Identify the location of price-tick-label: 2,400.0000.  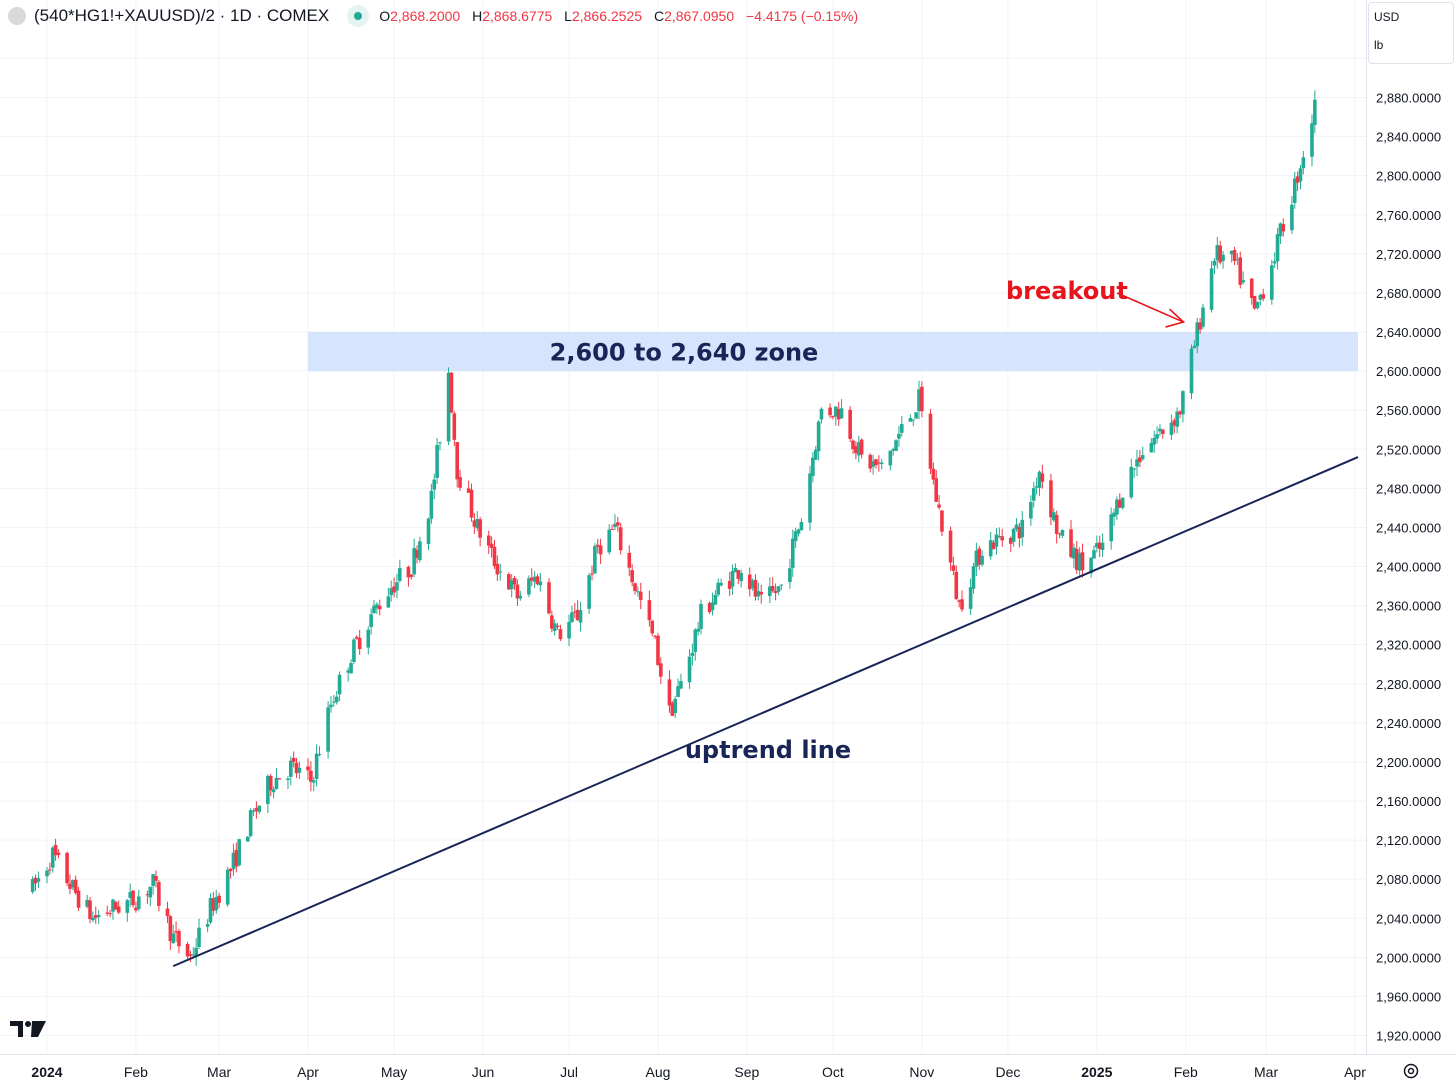
(1408, 567).